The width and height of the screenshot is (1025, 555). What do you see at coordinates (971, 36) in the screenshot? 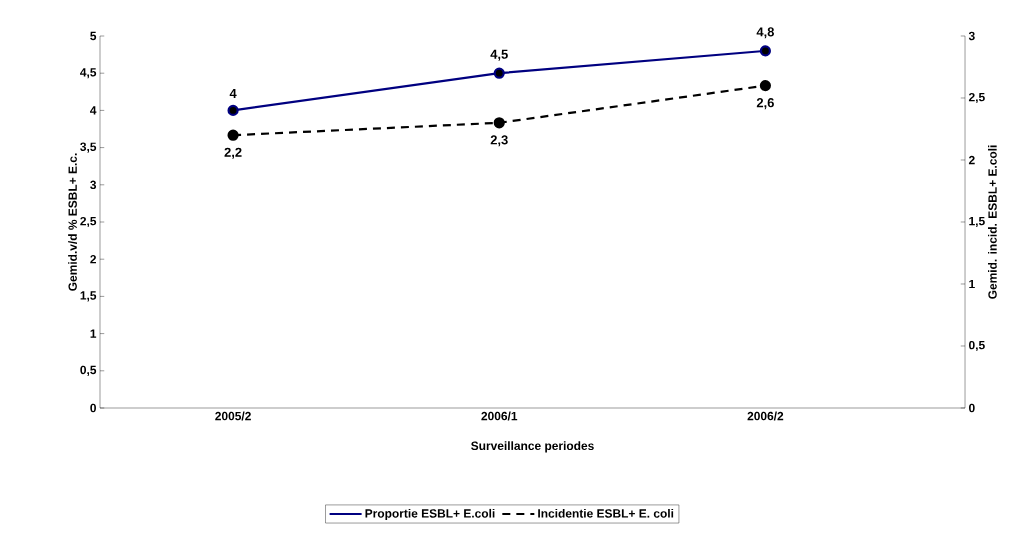
I see `y2-tick-label: 3` at bounding box center [971, 36].